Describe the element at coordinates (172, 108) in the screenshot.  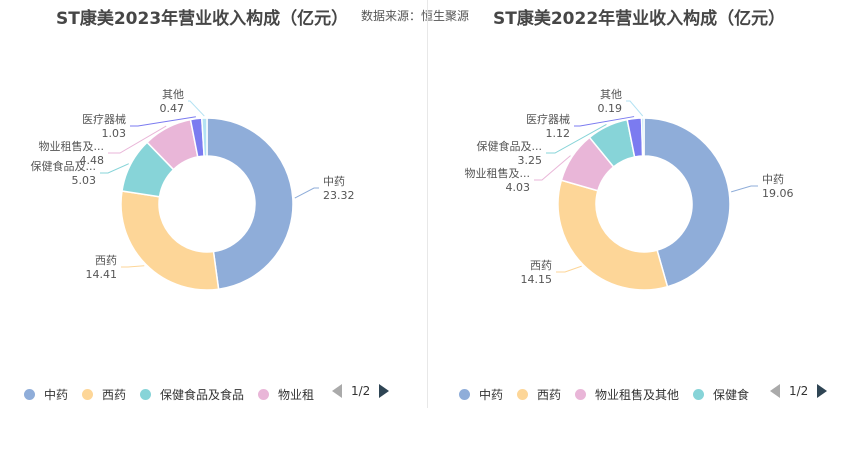
I see `slice-label-value-5: 0.47` at that location.